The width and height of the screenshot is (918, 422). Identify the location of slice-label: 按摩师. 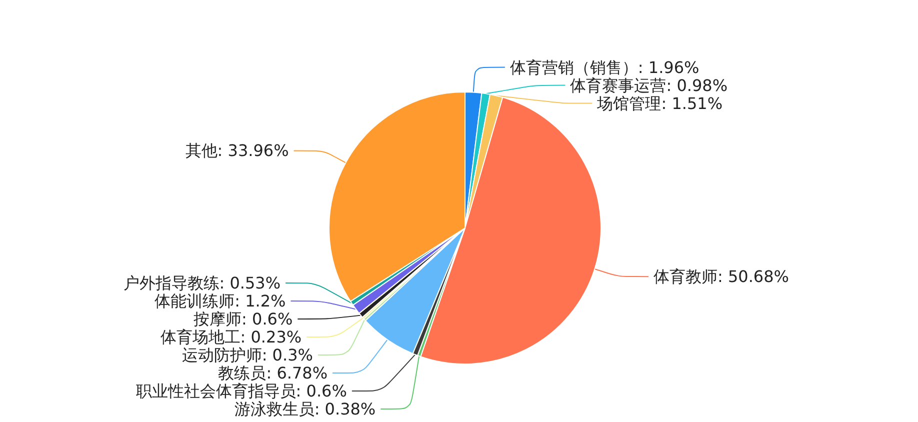
(218, 319).